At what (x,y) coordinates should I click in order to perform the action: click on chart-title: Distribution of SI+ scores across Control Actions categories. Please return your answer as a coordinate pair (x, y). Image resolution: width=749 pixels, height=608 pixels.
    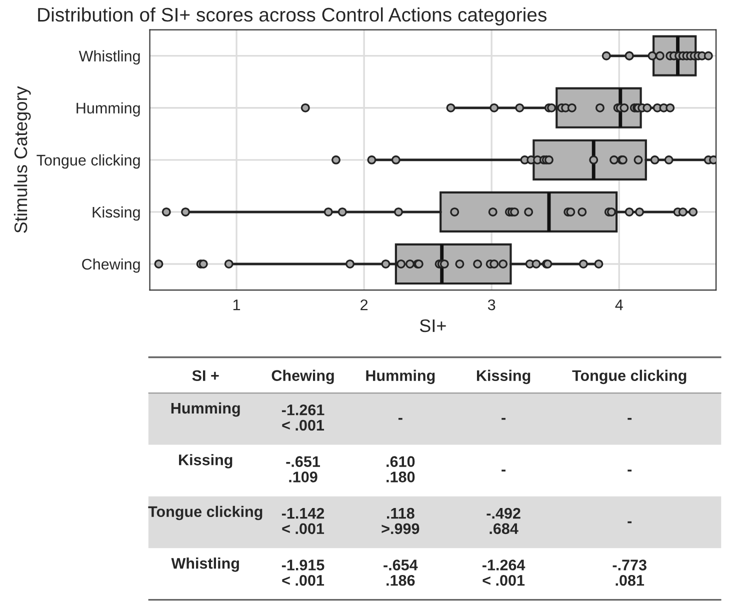
    Looking at the image, I should click on (292, 16).